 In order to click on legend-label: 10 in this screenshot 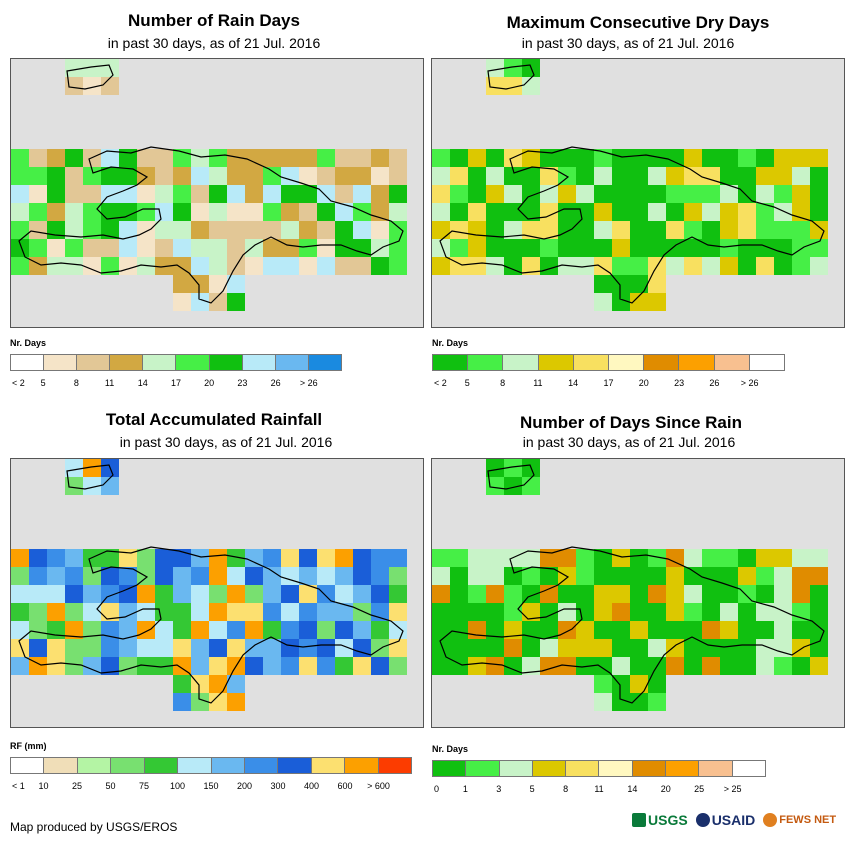, I will do `click(43, 786)`.